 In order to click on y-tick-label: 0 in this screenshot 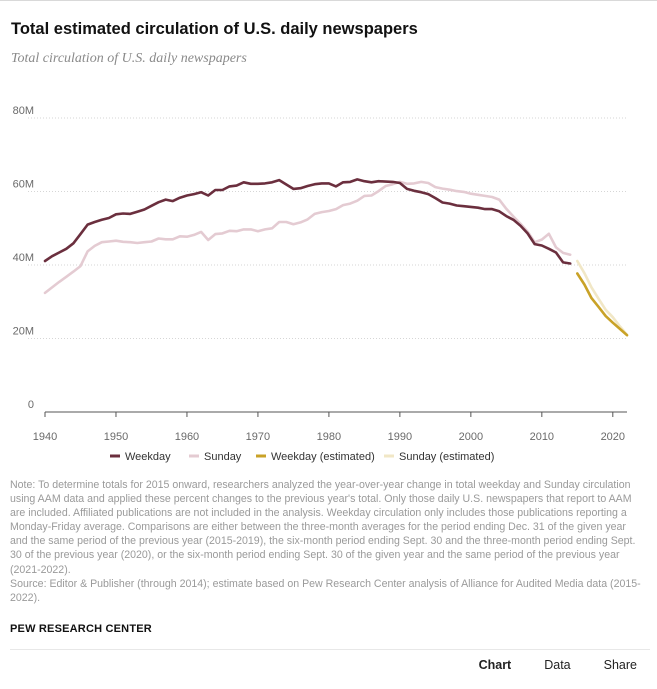, I will do `click(31, 405)`.